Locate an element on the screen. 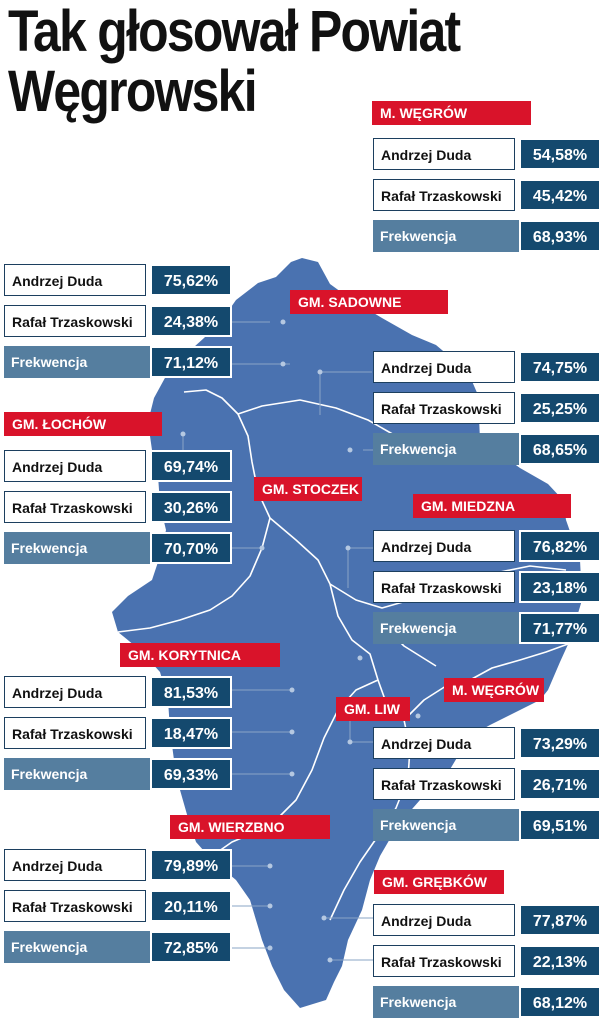 The width and height of the screenshot is (611, 1027). candidate-value: 69,74% is located at coordinates (191, 466).